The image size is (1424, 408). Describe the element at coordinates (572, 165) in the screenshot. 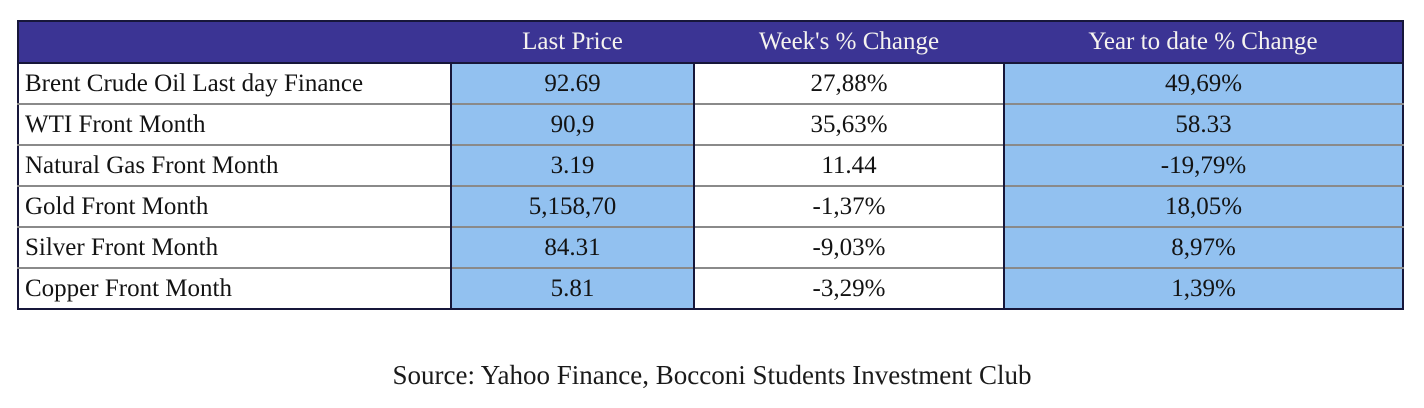

I see `cell-last-price: 3.19` at that location.